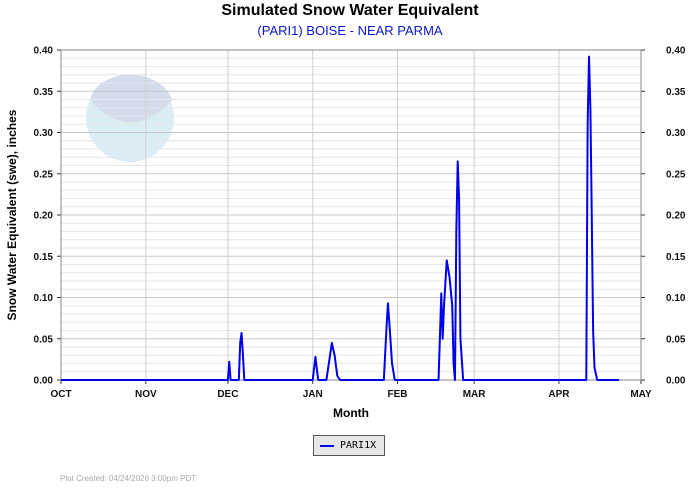 The height and width of the screenshot is (500, 700). What do you see at coordinates (44, 133) in the screenshot?
I see `y-tick-label: 0.30` at bounding box center [44, 133].